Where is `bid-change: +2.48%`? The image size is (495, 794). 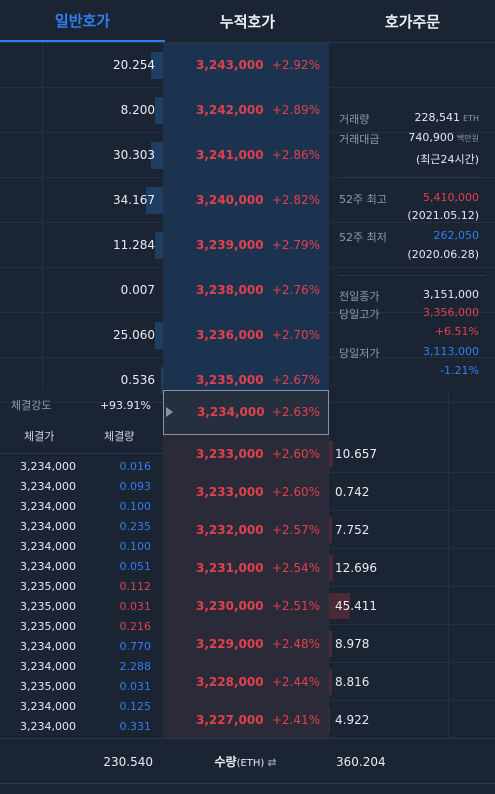
bid-change: +2.48% is located at coordinates (295, 644).